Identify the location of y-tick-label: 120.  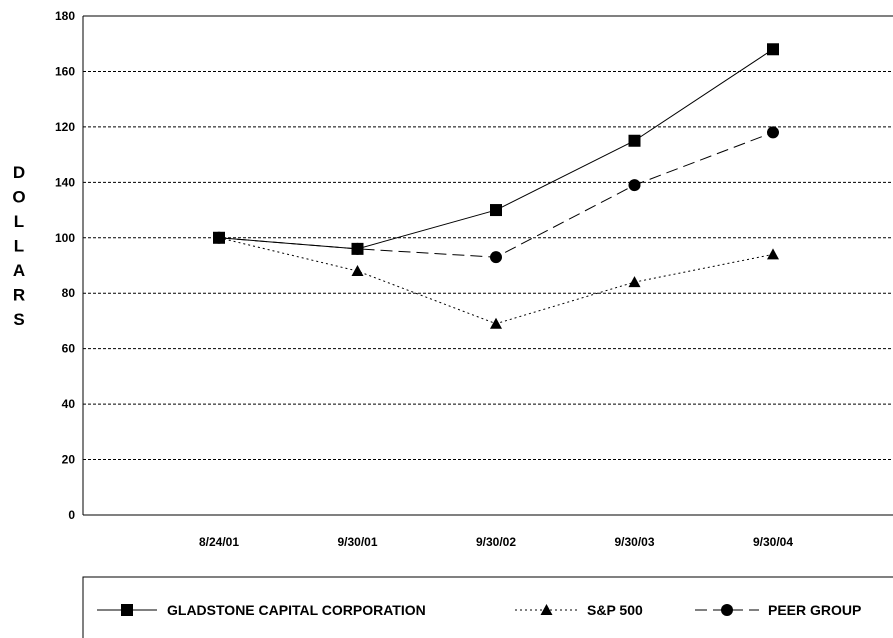
(65, 127).